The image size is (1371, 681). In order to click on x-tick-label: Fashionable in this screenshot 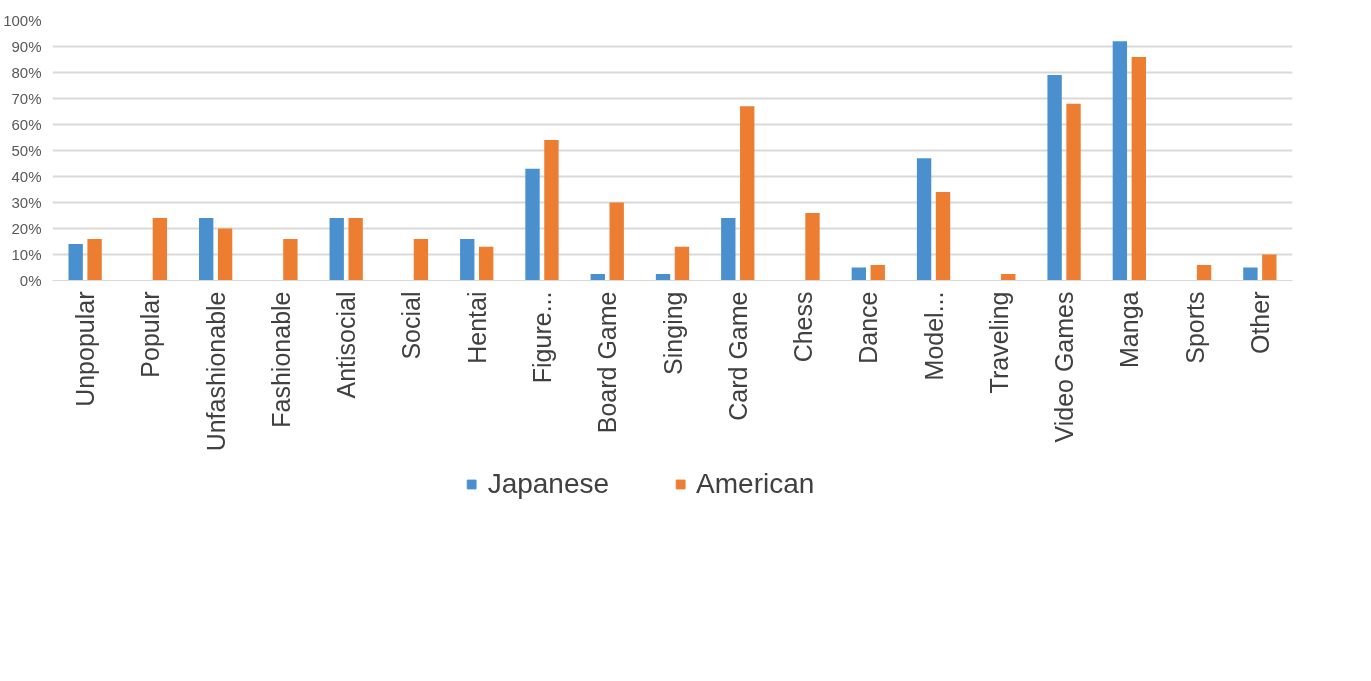, I will do `click(280, 359)`.